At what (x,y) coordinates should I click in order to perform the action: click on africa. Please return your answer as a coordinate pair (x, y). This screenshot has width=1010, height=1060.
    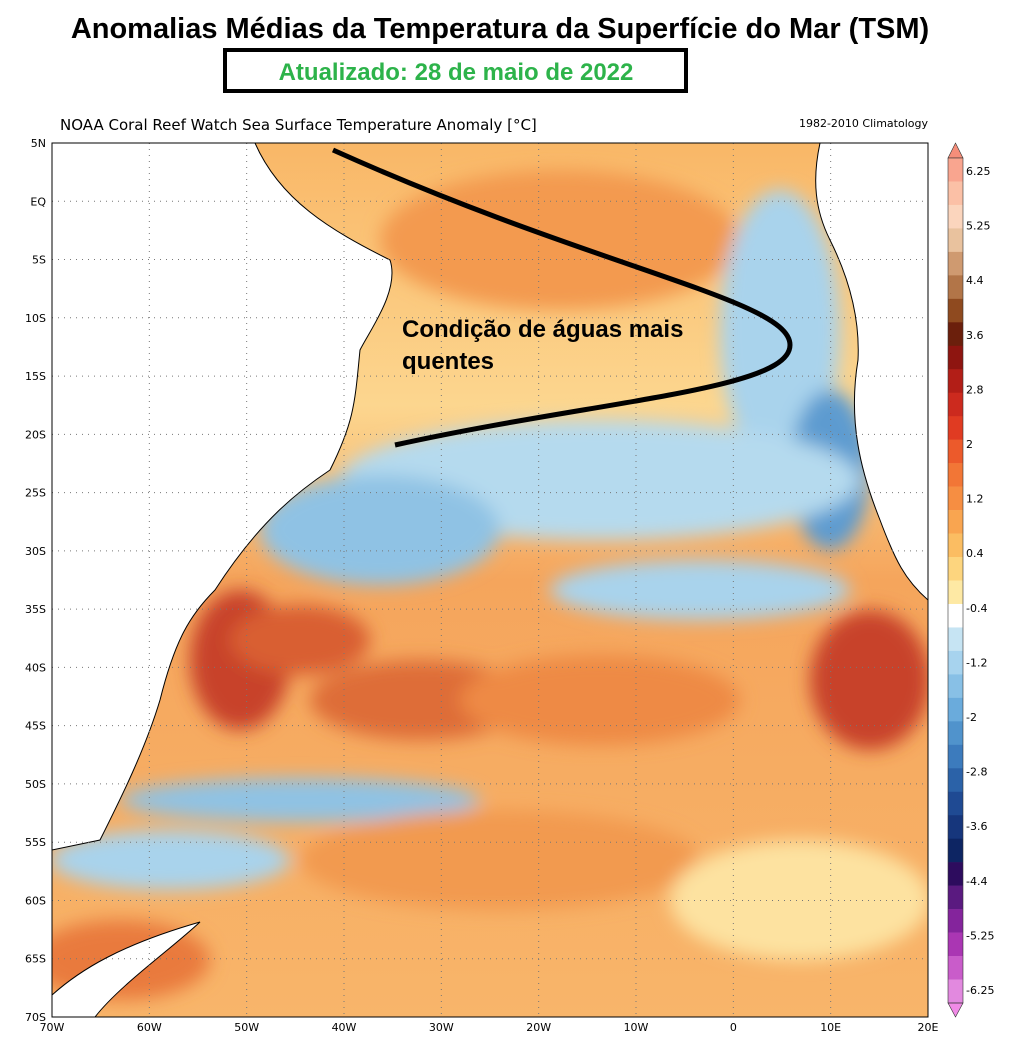
    Looking at the image, I should click on (871, 372).